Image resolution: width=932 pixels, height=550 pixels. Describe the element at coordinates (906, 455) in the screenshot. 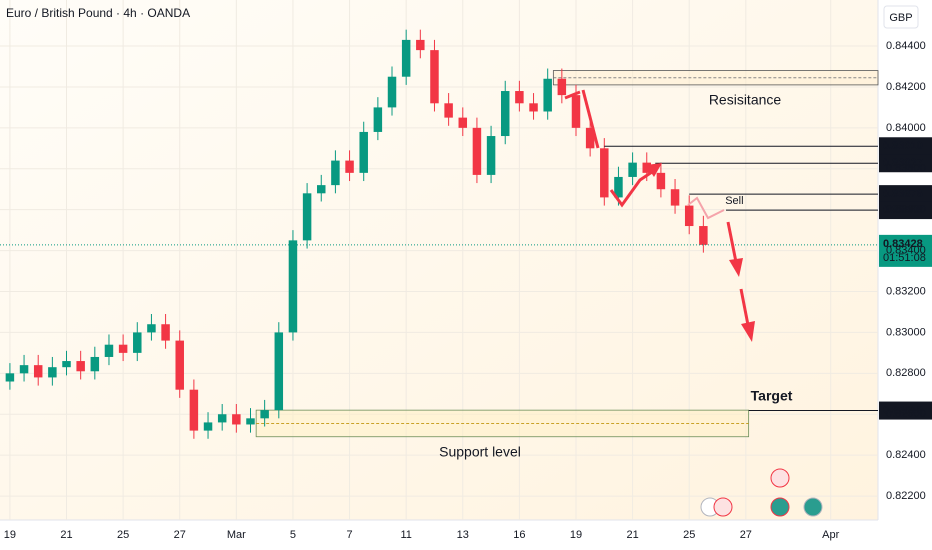

I see `y-tick-label: 0.82400` at that location.